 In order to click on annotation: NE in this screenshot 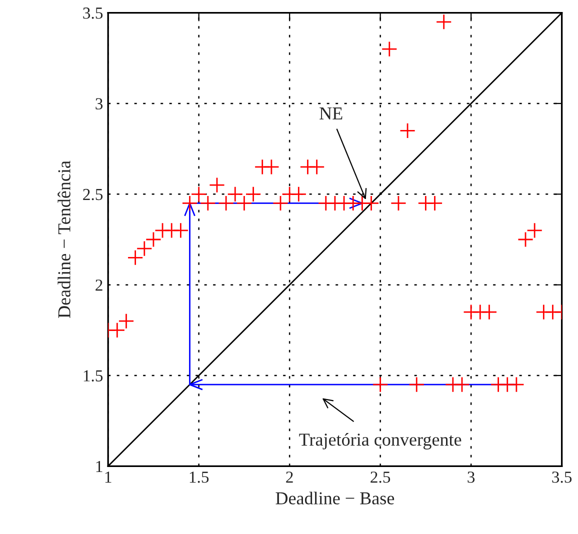, I will do `click(331, 114)`.